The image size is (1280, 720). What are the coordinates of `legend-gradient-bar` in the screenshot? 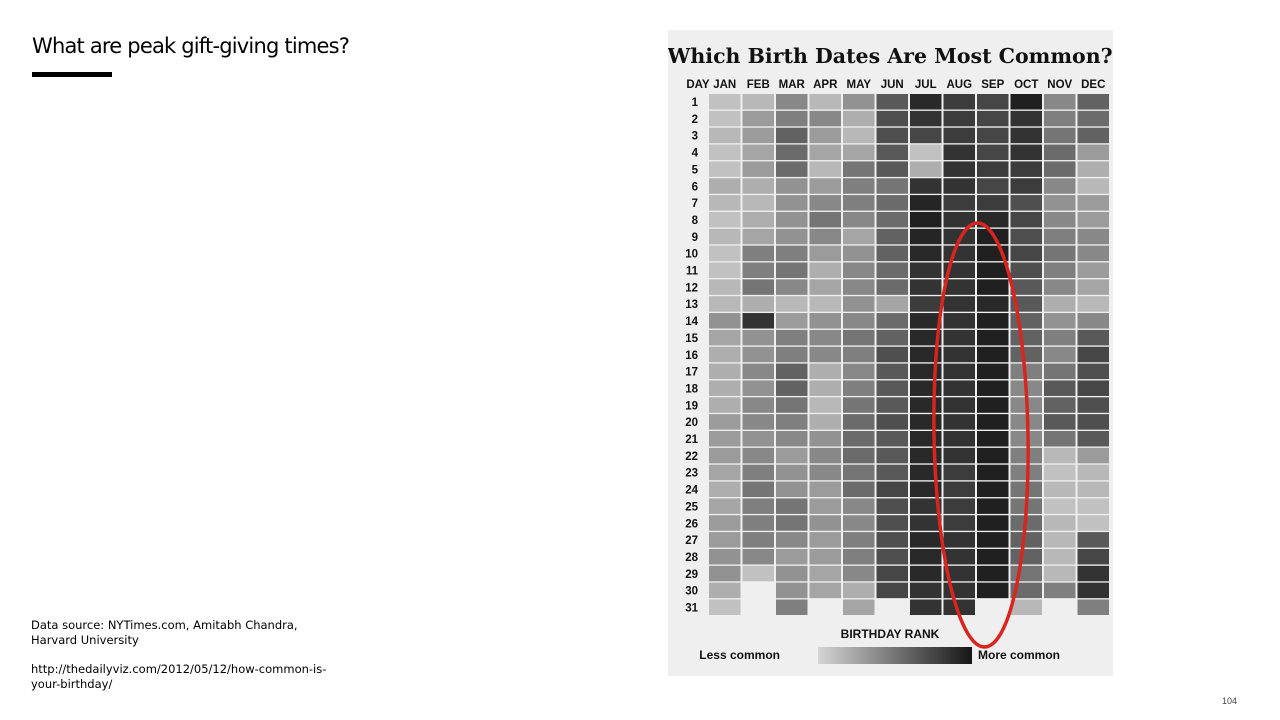 It's located at (895, 655).